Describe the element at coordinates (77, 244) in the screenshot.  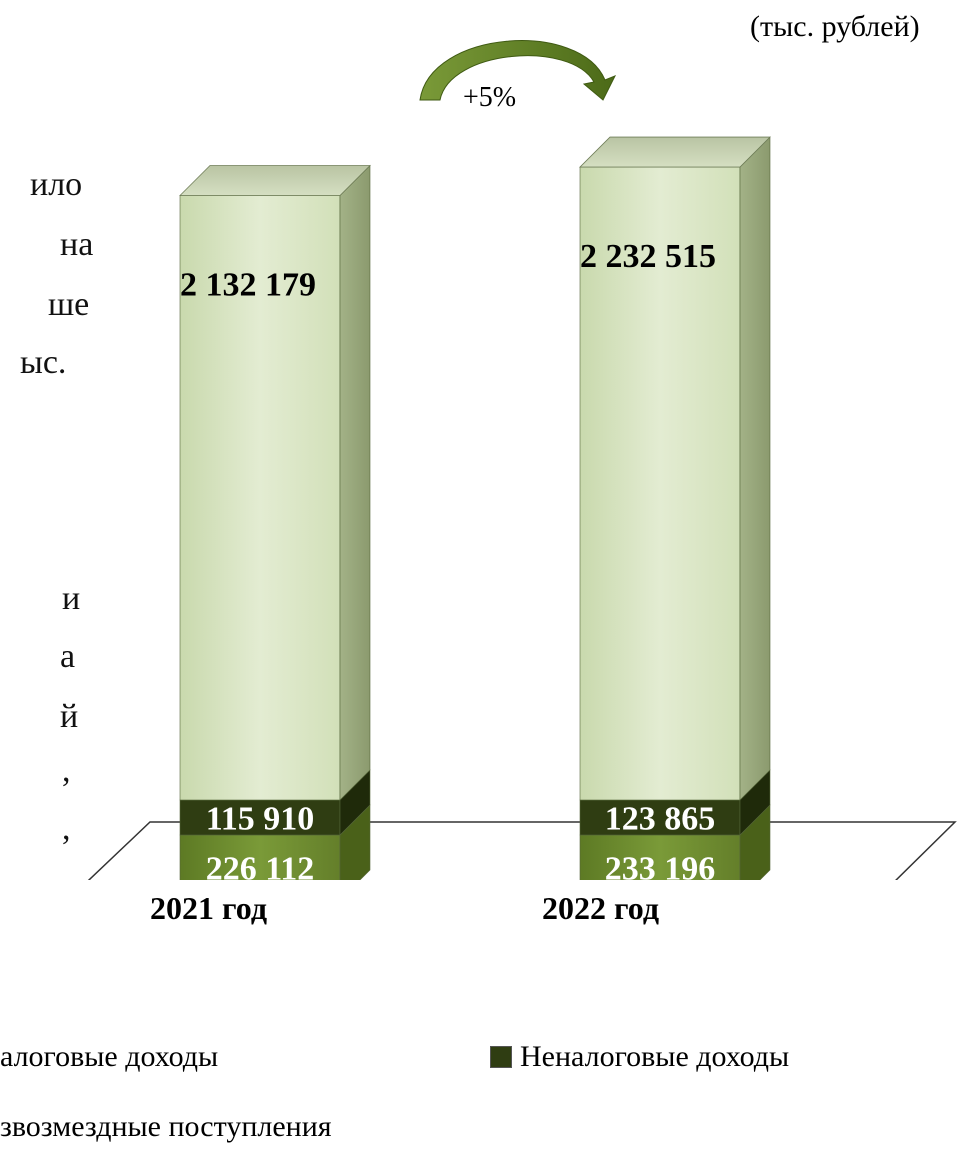
I see `left-text-fragment: на` at that location.